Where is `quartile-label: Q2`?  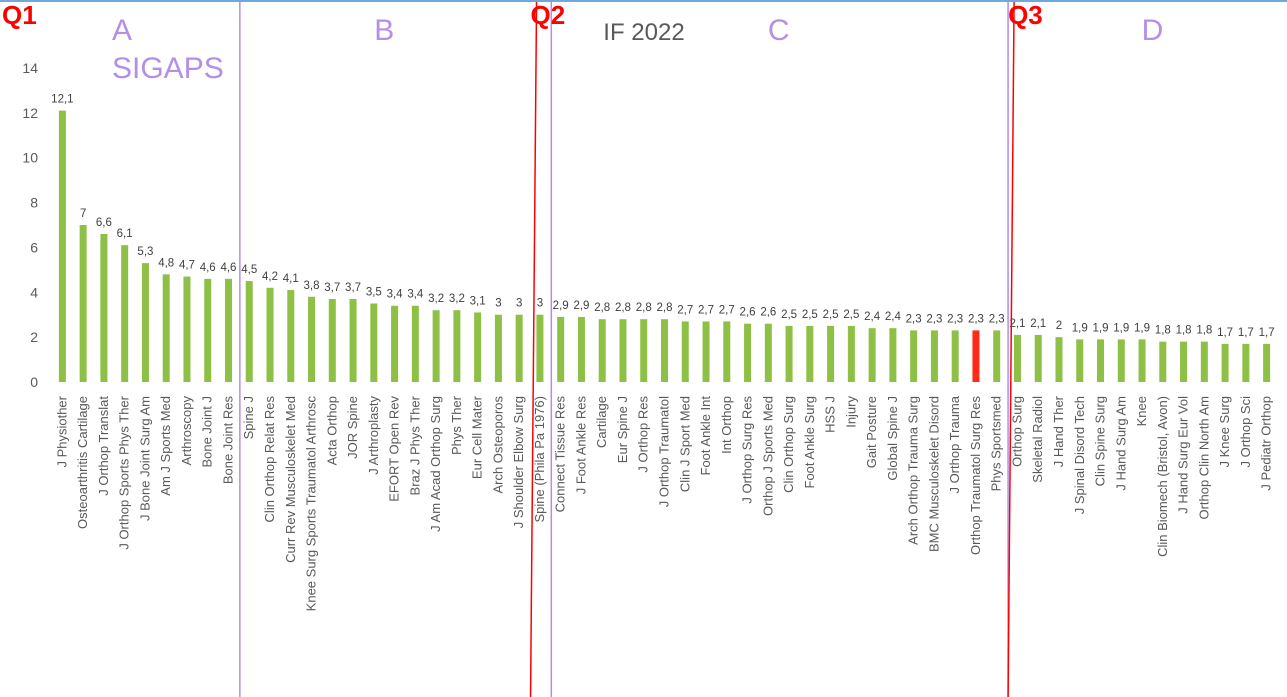
quartile-label: Q2 is located at coordinates (548, 15).